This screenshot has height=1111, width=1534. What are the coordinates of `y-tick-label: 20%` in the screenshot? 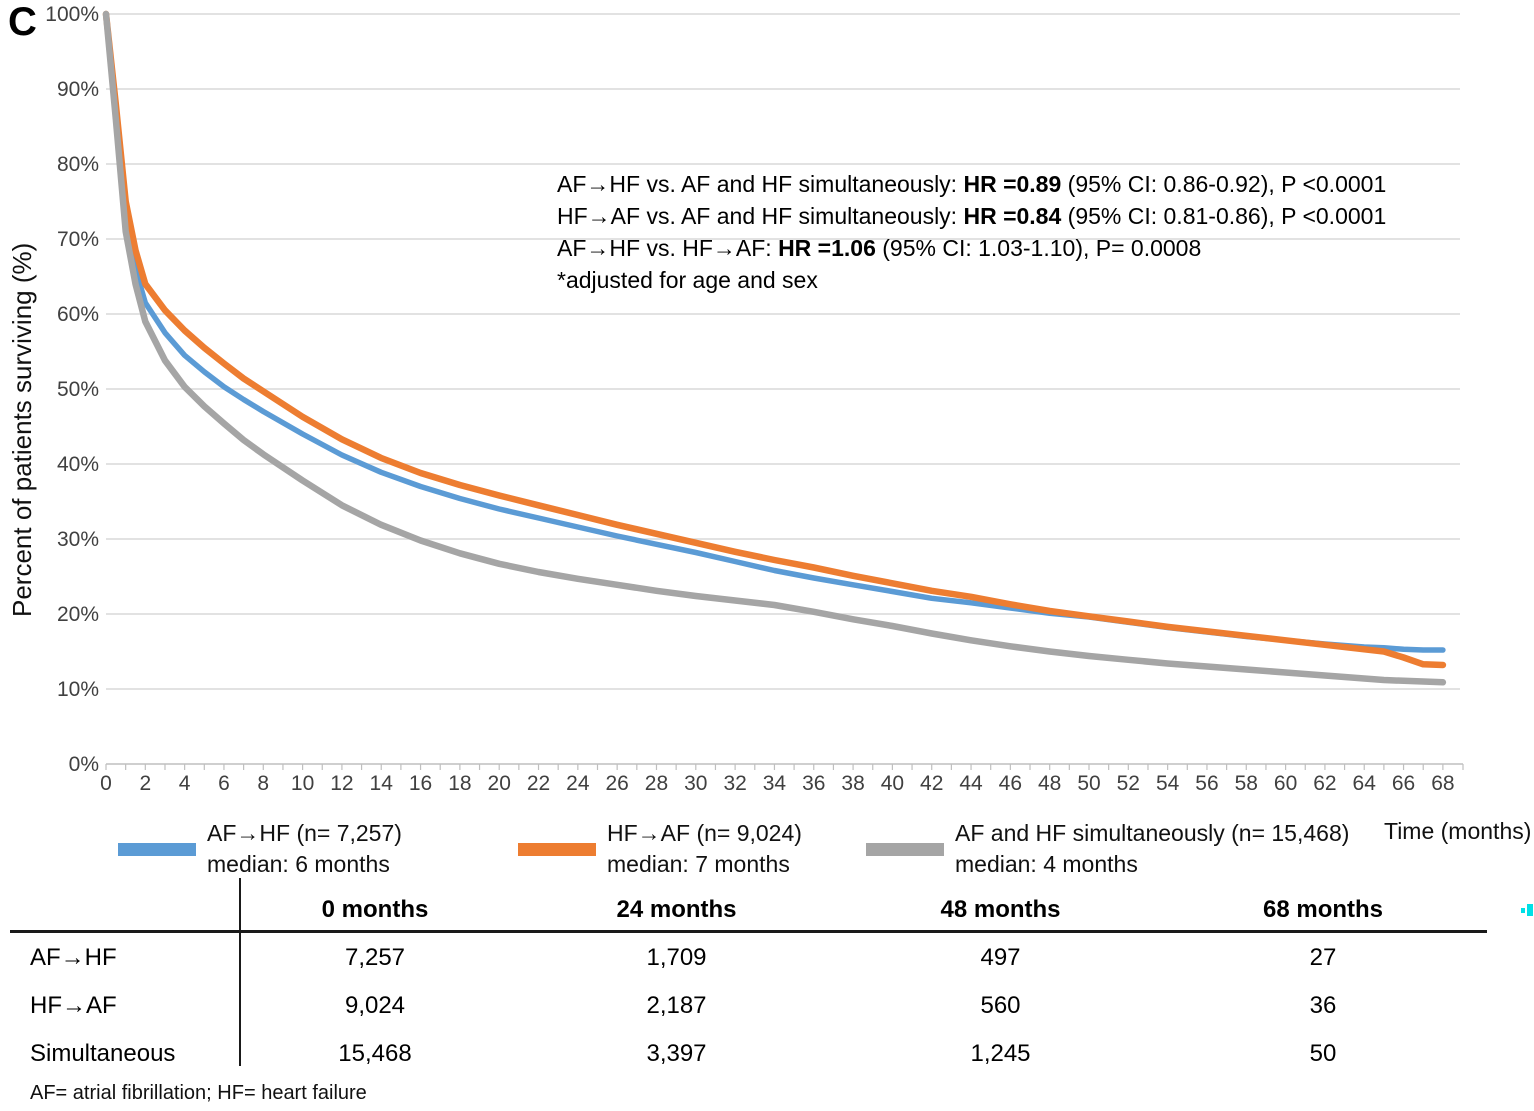 It's located at (78, 614).